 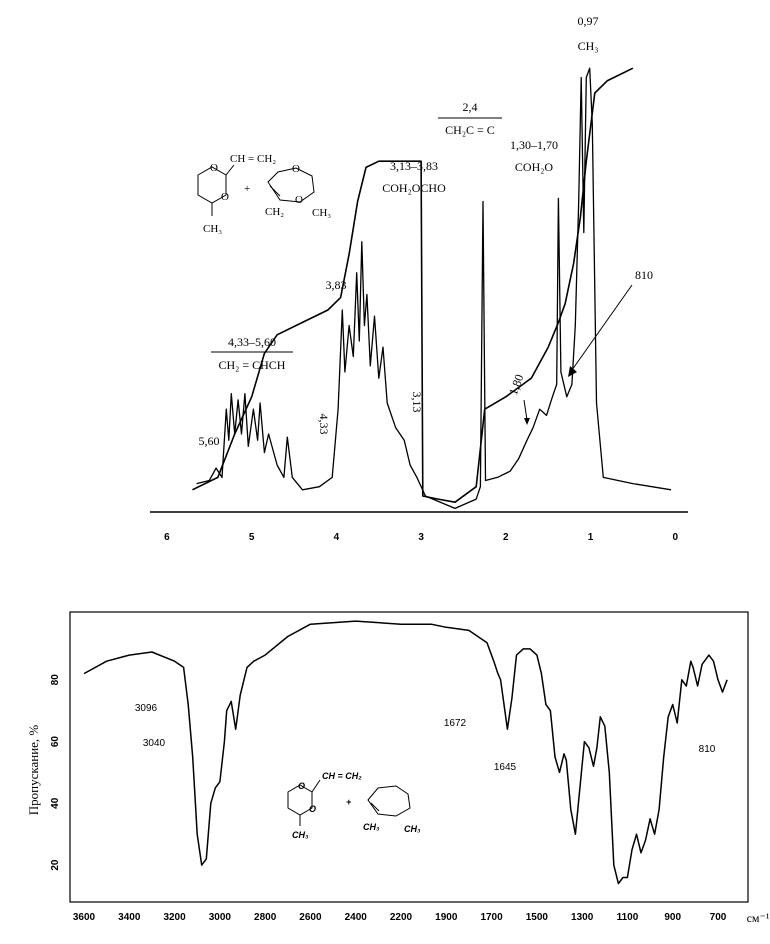 I want to click on structure-left-ch2: CH₂, so click(x=274, y=212).